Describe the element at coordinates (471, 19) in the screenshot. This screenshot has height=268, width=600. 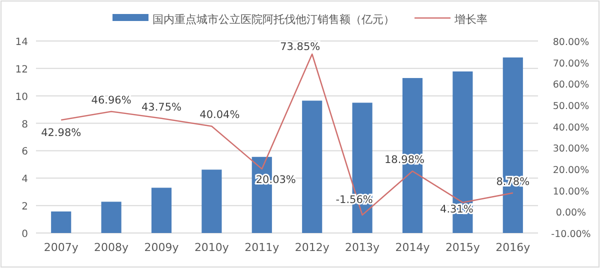
I see `legend-label: 增长率` at that location.